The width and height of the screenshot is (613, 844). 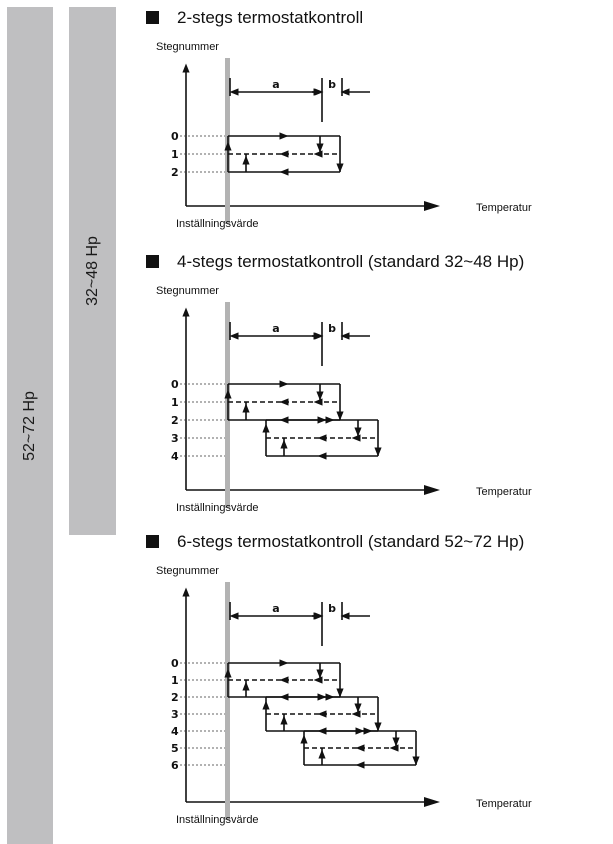 I want to click on setpoint-band, so click(x=227, y=701).